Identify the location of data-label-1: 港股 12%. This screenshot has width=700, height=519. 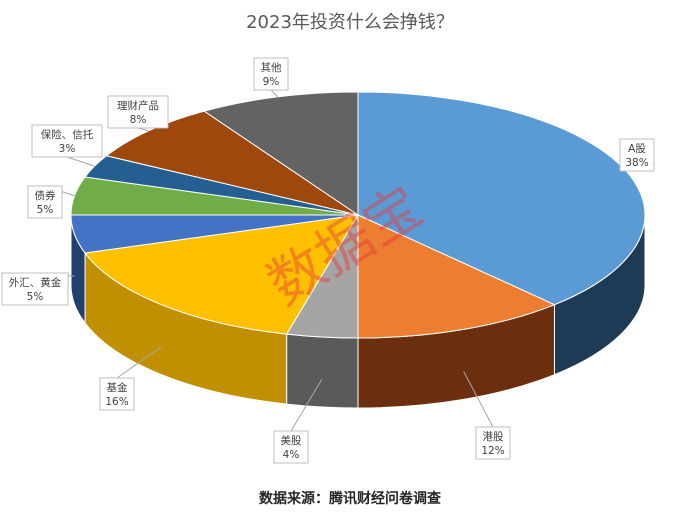
(487, 415).